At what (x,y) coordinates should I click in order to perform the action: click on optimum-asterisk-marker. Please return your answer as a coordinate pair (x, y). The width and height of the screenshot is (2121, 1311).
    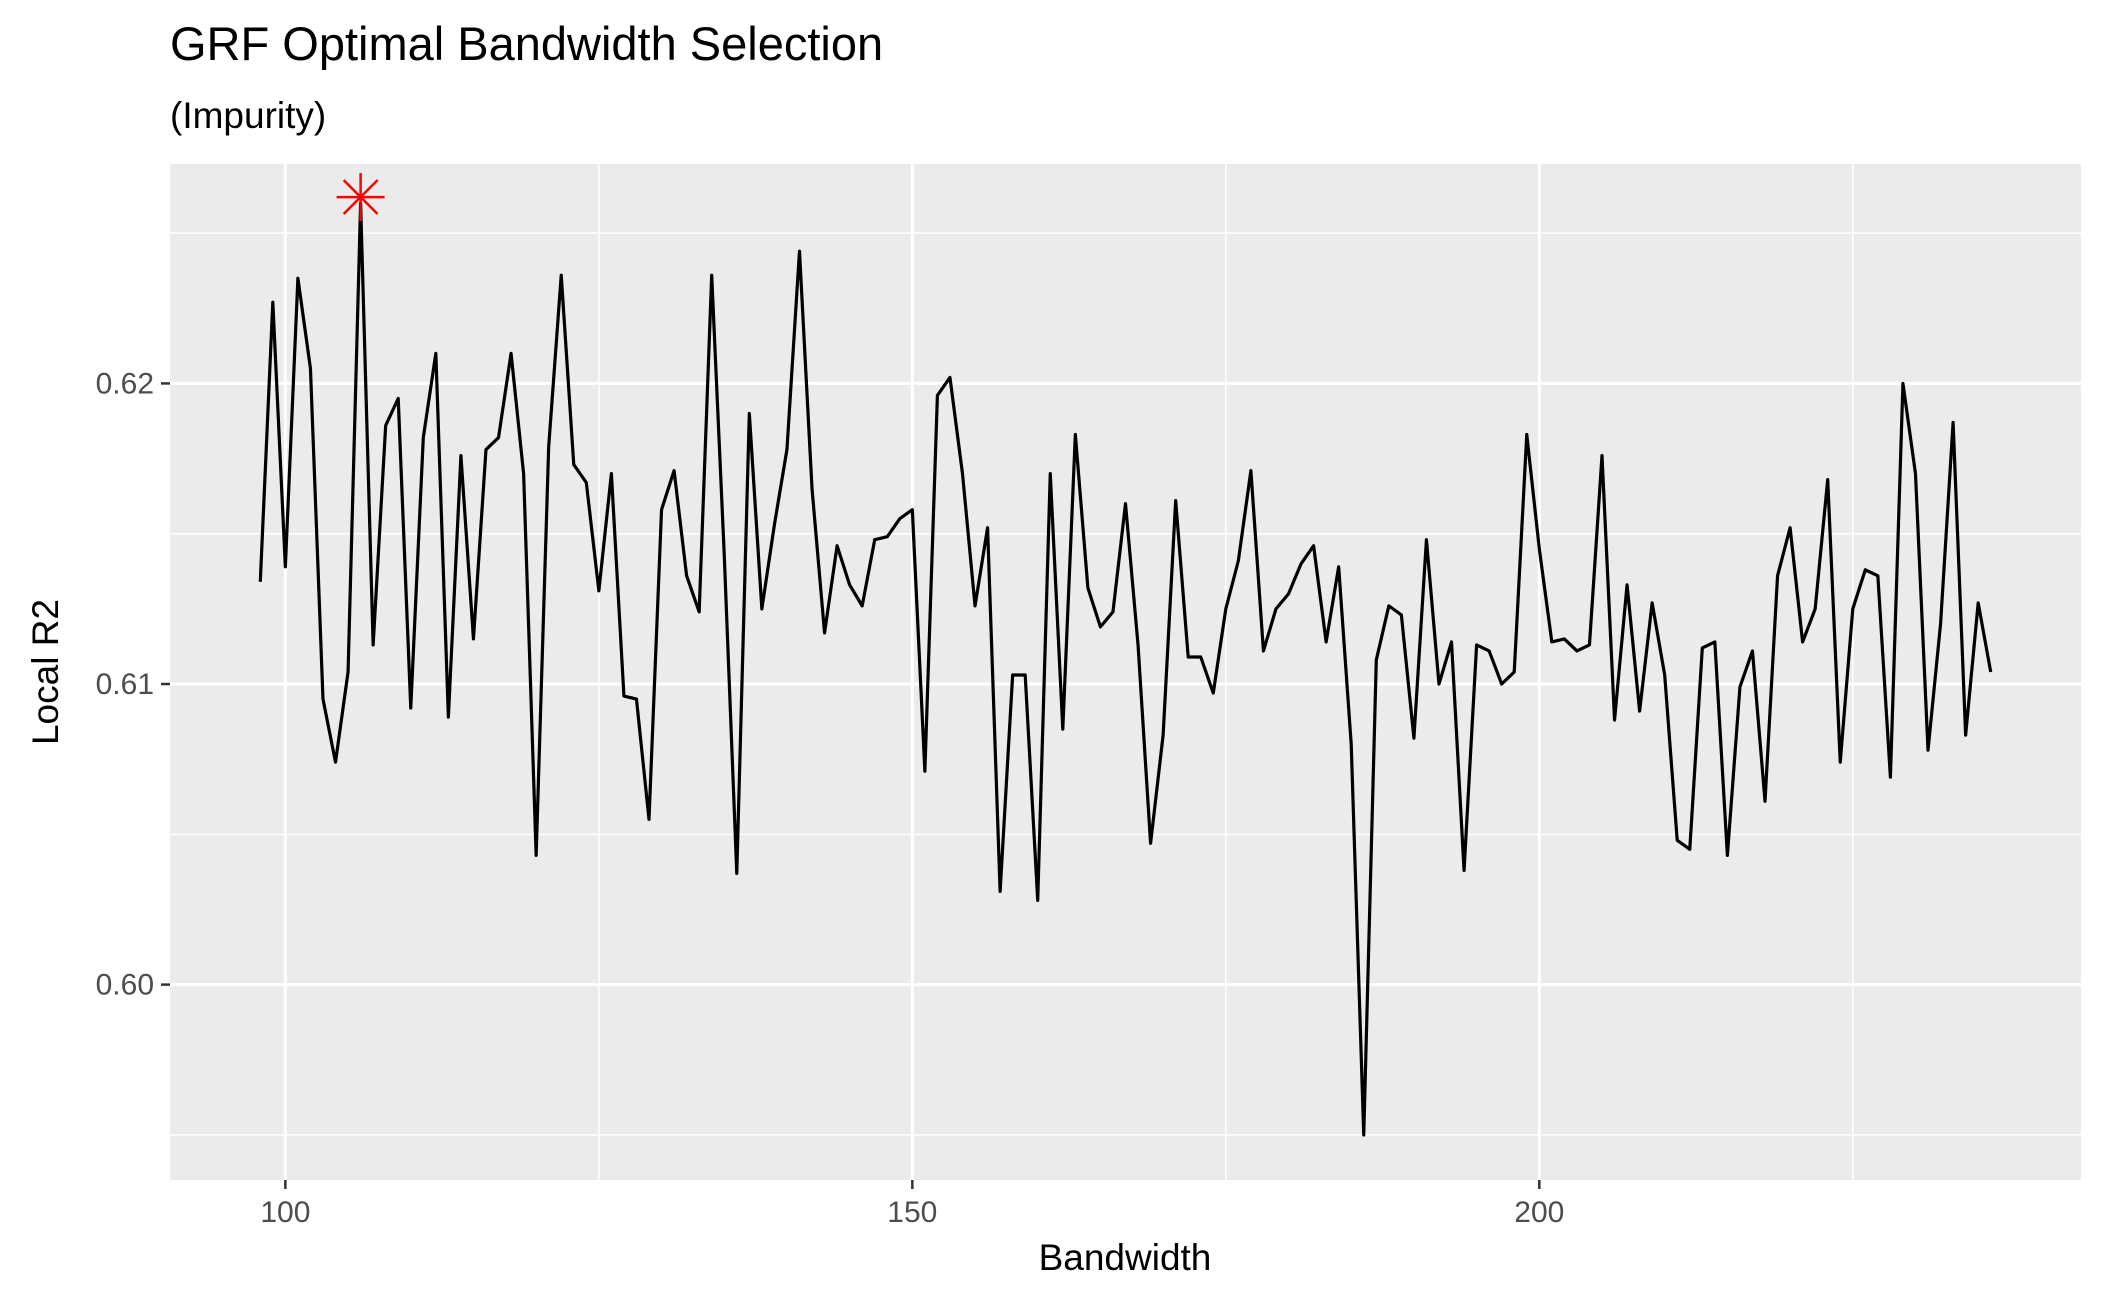
    Looking at the image, I should click on (360, 197).